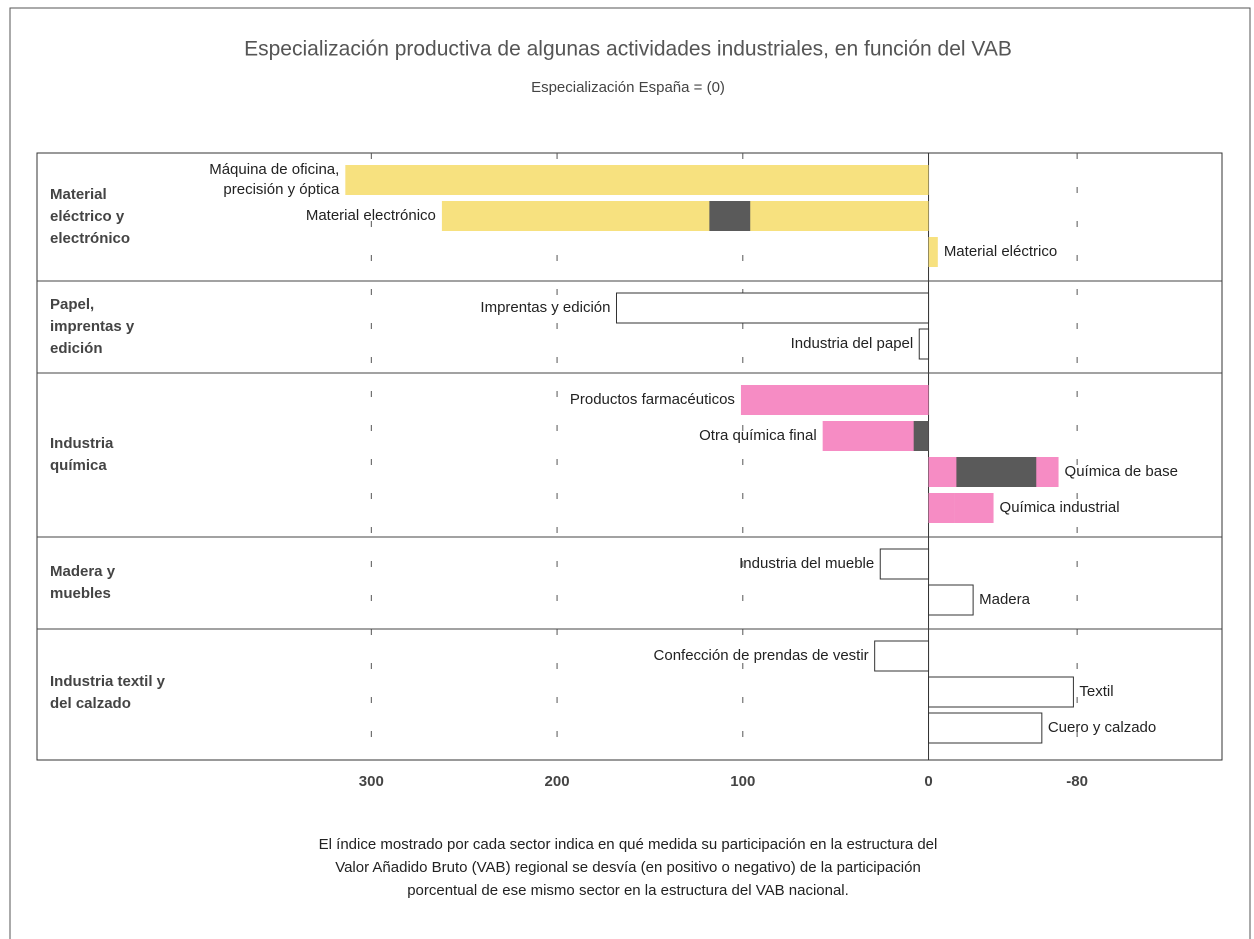 This screenshot has height=939, width=1254. What do you see at coordinates (78, 465) in the screenshot?
I see `group-label: química` at bounding box center [78, 465].